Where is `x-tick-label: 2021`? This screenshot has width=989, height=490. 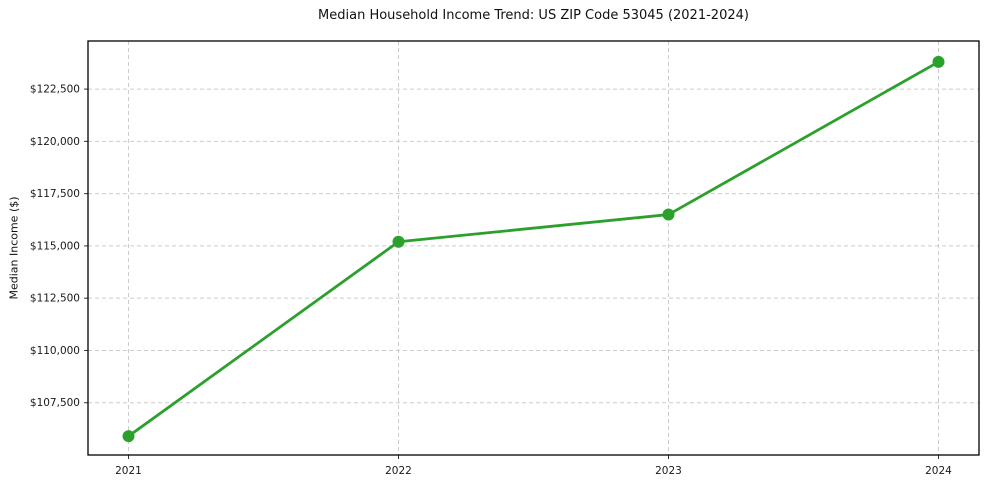
x-tick-label: 2021 is located at coordinates (128, 471).